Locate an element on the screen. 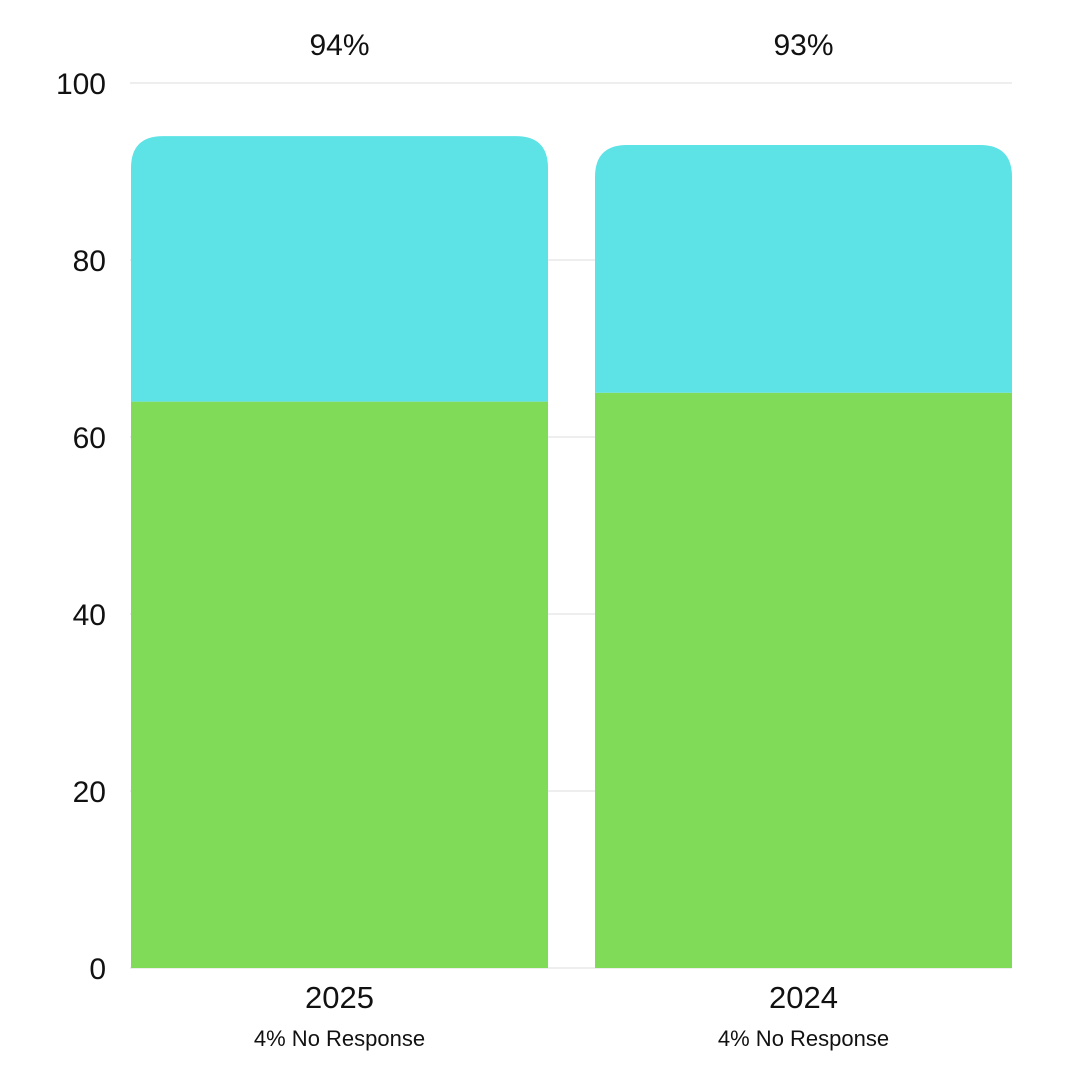 The height and width of the screenshot is (1080, 1080). y-tick-label: 60 is located at coordinates (89, 438).